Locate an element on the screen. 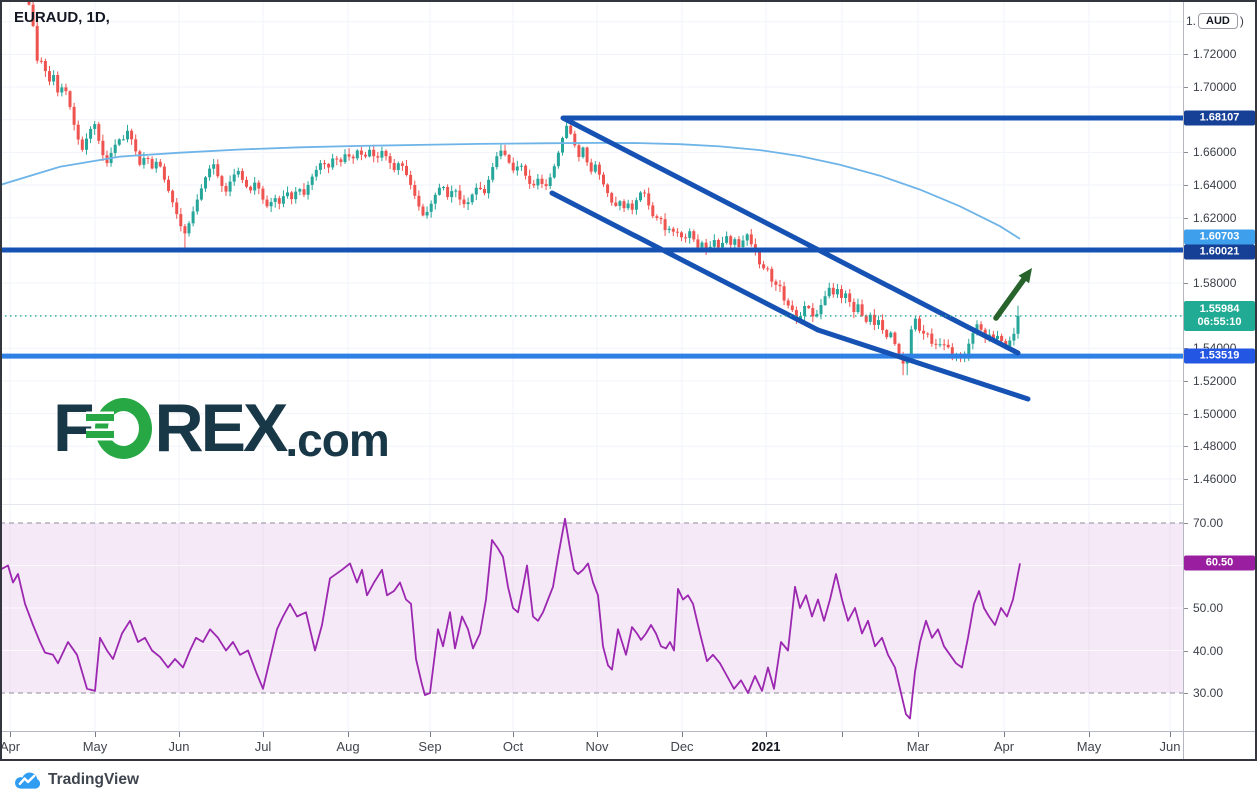  price-level-badge: 1.53519 is located at coordinates (1219, 356).